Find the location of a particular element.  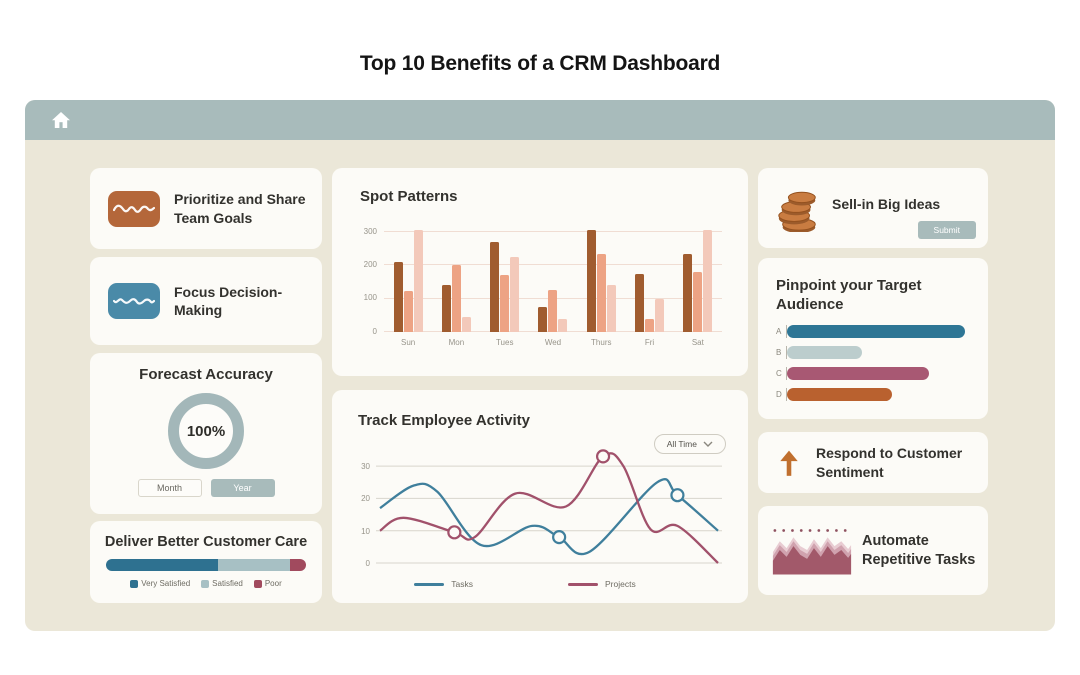

satisfaction-legend: Very Satisfied Satisfied Poor is located at coordinates (206, 583).